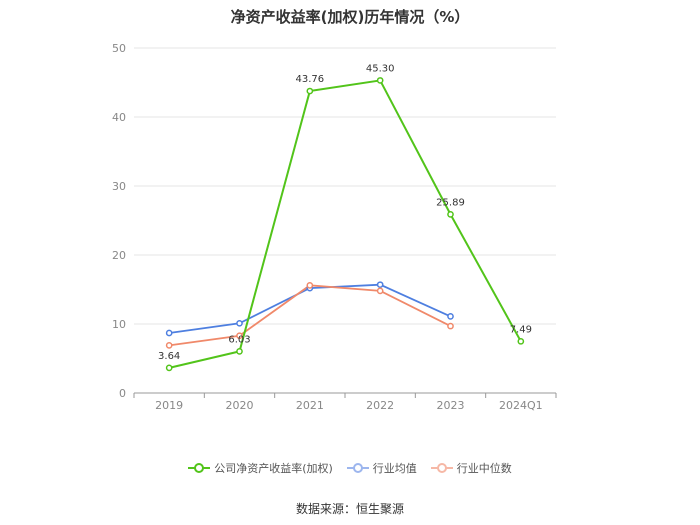 This screenshot has height=525, width=700. What do you see at coordinates (122, 393) in the screenshot?
I see `y-tick-label: 0` at bounding box center [122, 393].